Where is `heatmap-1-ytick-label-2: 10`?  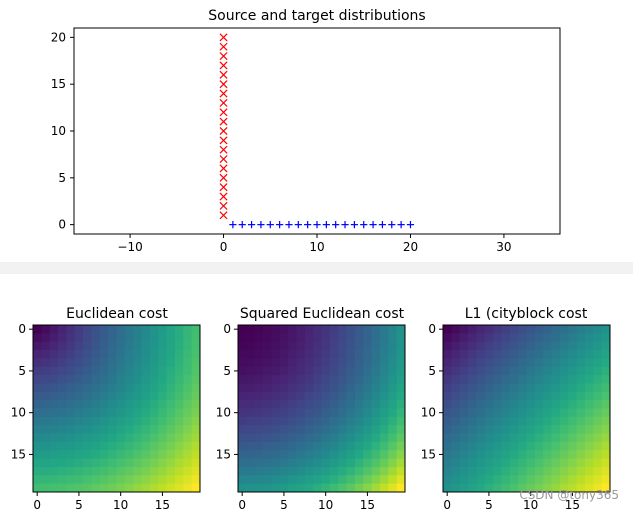
heatmap-1-ytick-label-2: 10 is located at coordinates (18, 413).